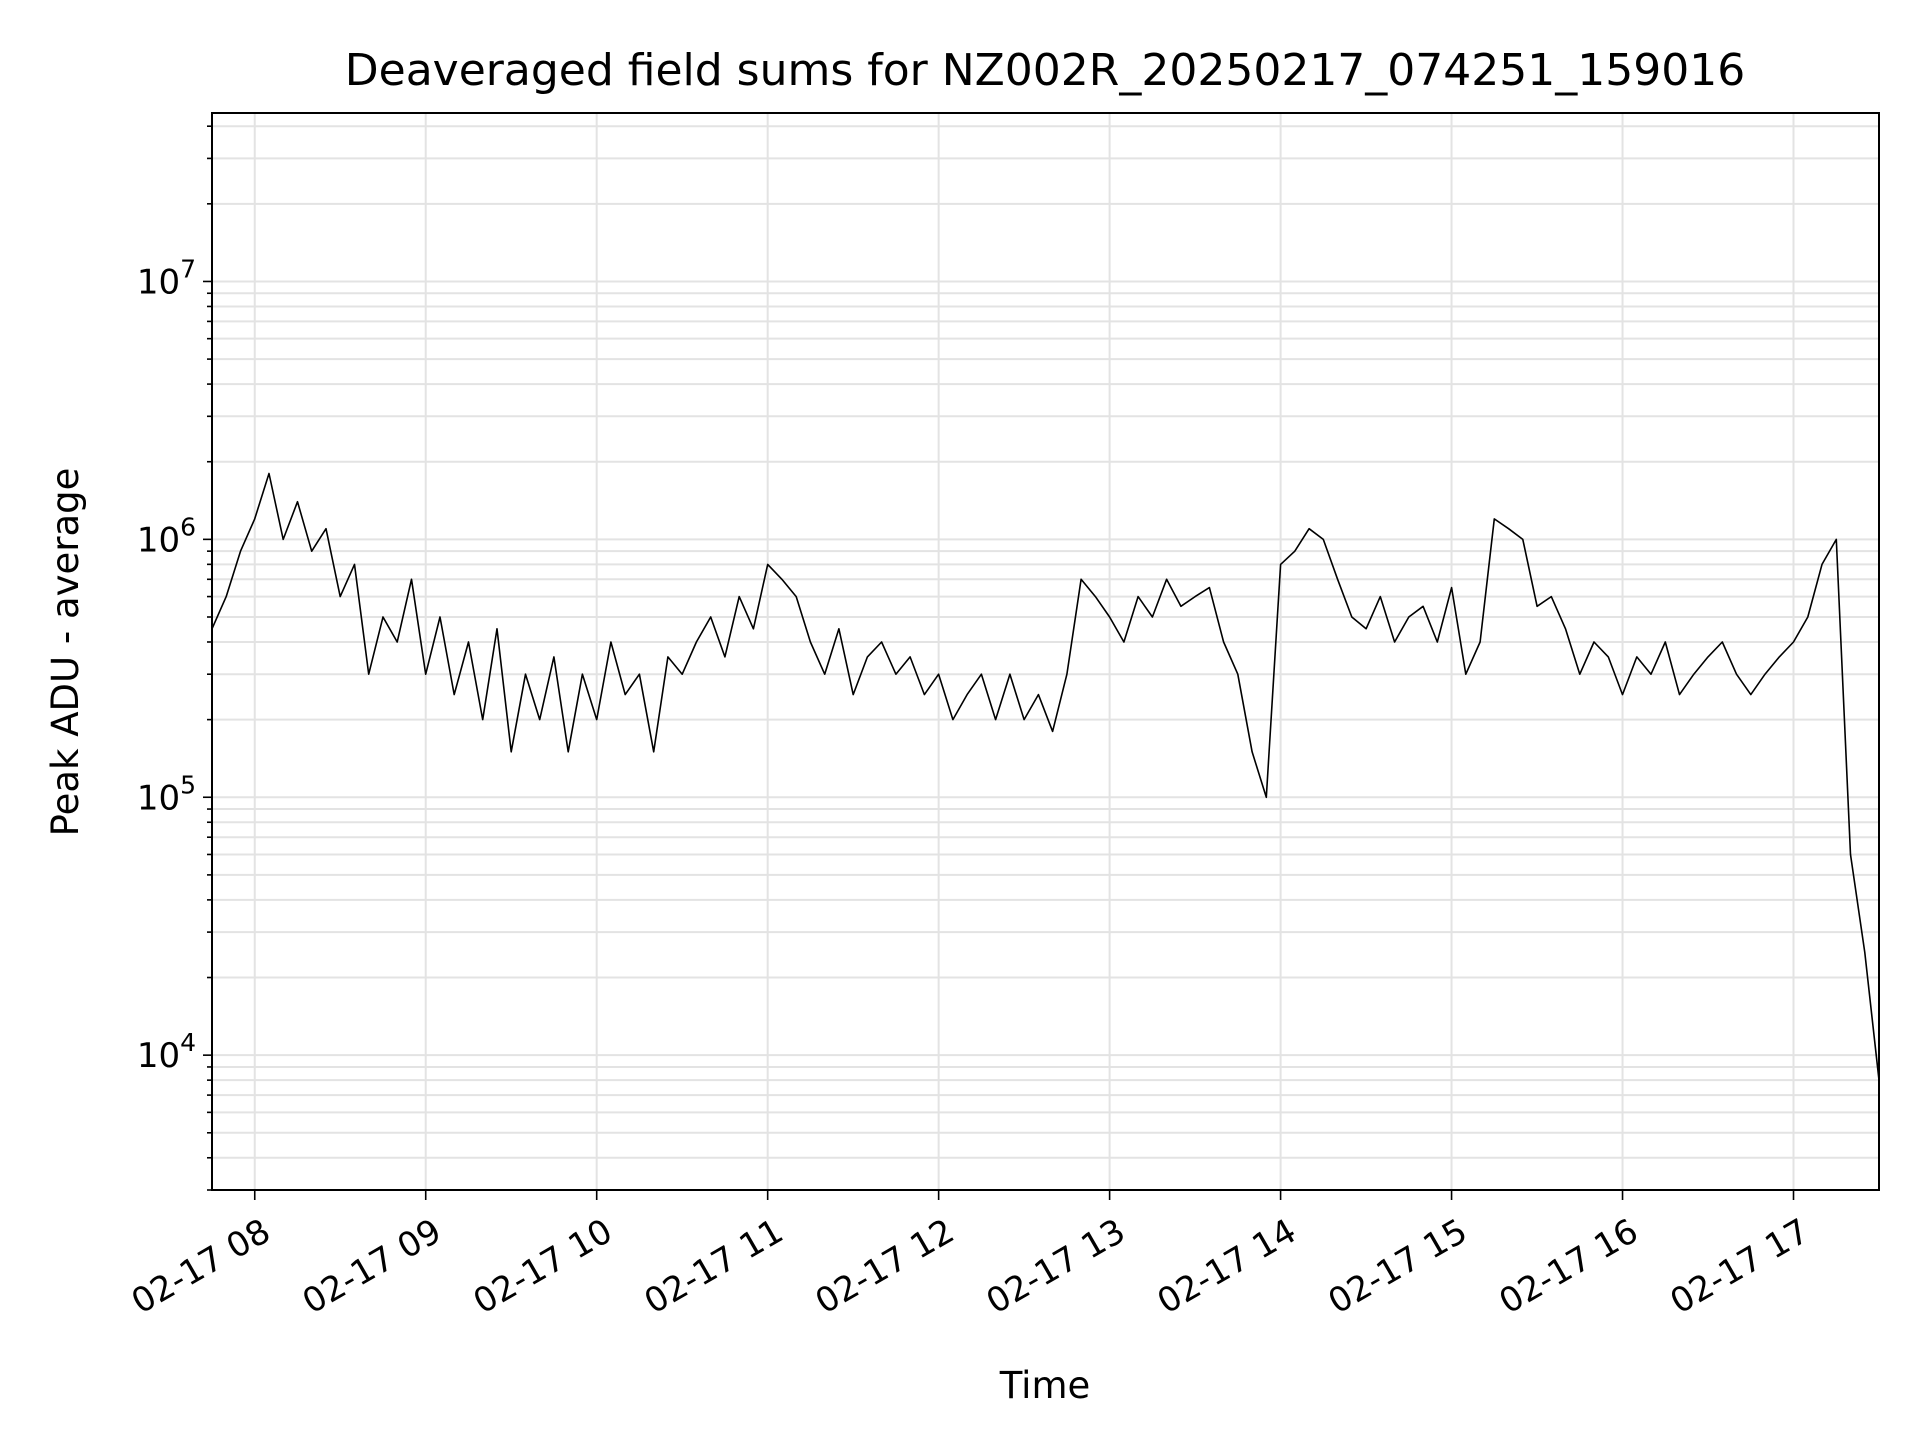 This screenshot has width=1920, height=1440. Describe the element at coordinates (1740, 1266) in the screenshot. I see `x-tick-label: 02-17 17` at that location.